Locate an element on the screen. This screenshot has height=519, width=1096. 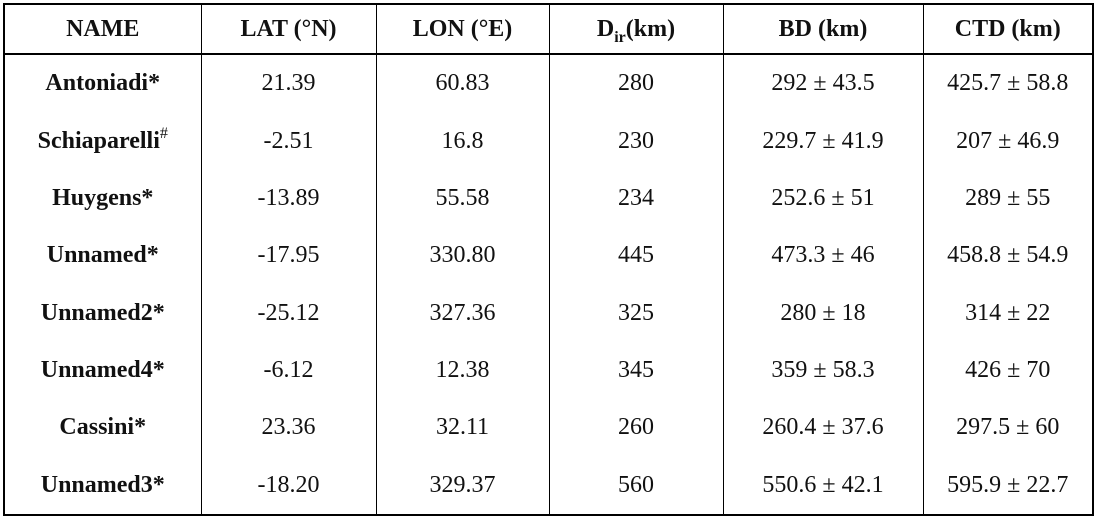
table-row: Unnamed4* -6.12 12.38 345 359 ± 58.3 426 ± 70 is located at coordinates (548, 370).